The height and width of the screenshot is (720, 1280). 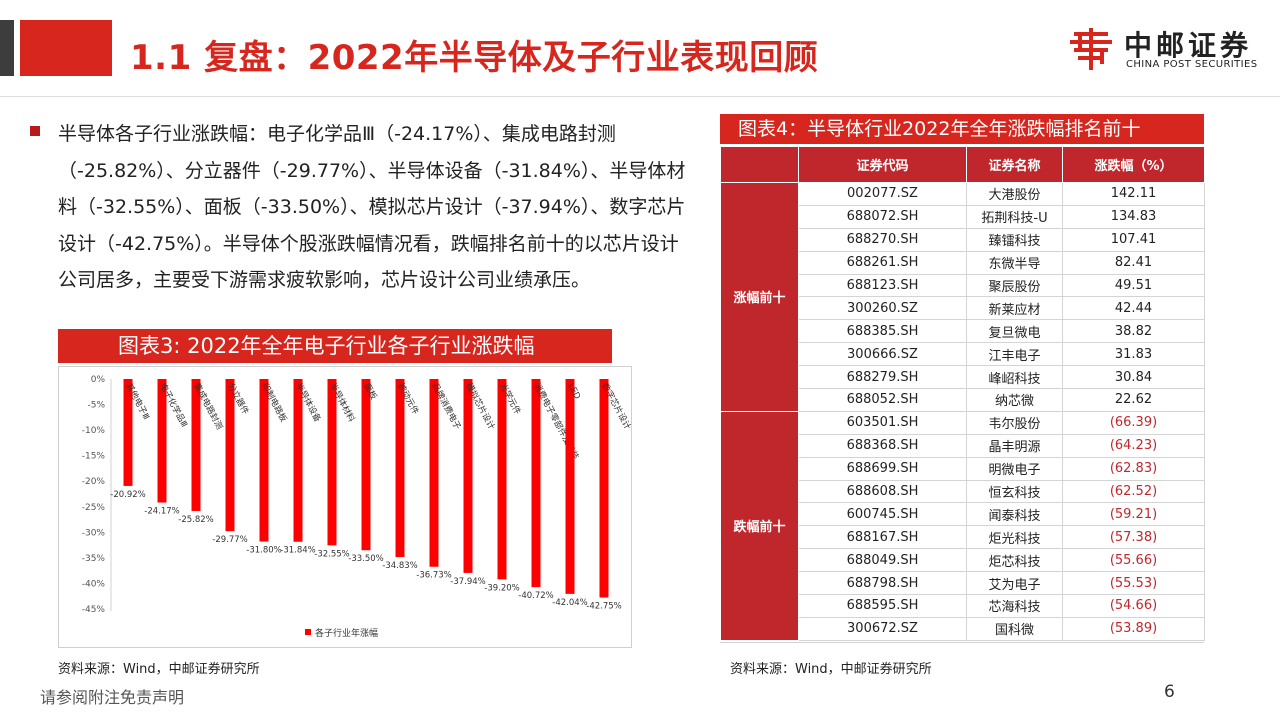 What do you see at coordinates (1133, 629) in the screenshot?
I see `cell-change: (53.89)` at bounding box center [1133, 629].